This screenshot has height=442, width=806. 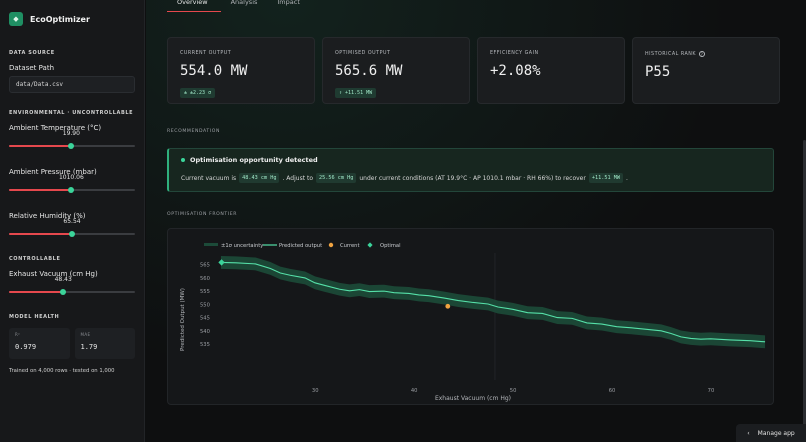 I want to click on recover-chip: +11.51 MW, so click(x=605, y=178).